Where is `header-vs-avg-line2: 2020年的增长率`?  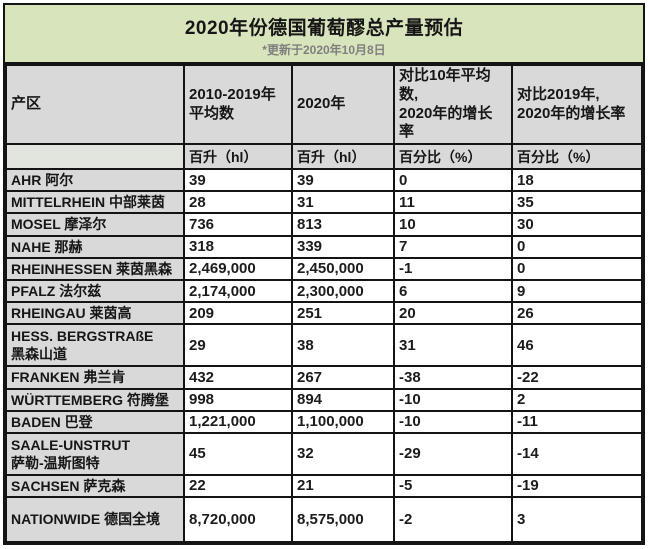 header-vs-avg-line2: 2020年的增长率 is located at coordinates (446, 122).